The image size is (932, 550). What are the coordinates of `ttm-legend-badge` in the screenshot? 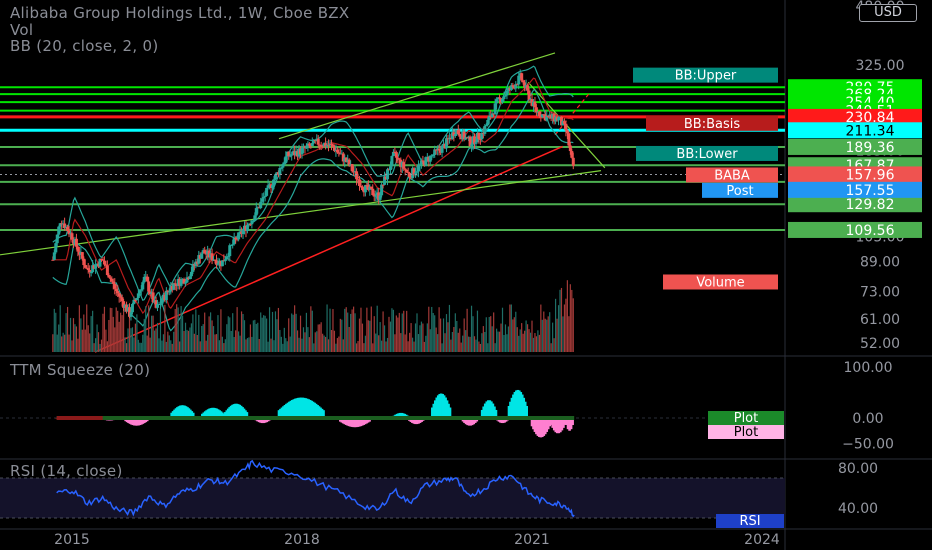 It's located at (746, 432).